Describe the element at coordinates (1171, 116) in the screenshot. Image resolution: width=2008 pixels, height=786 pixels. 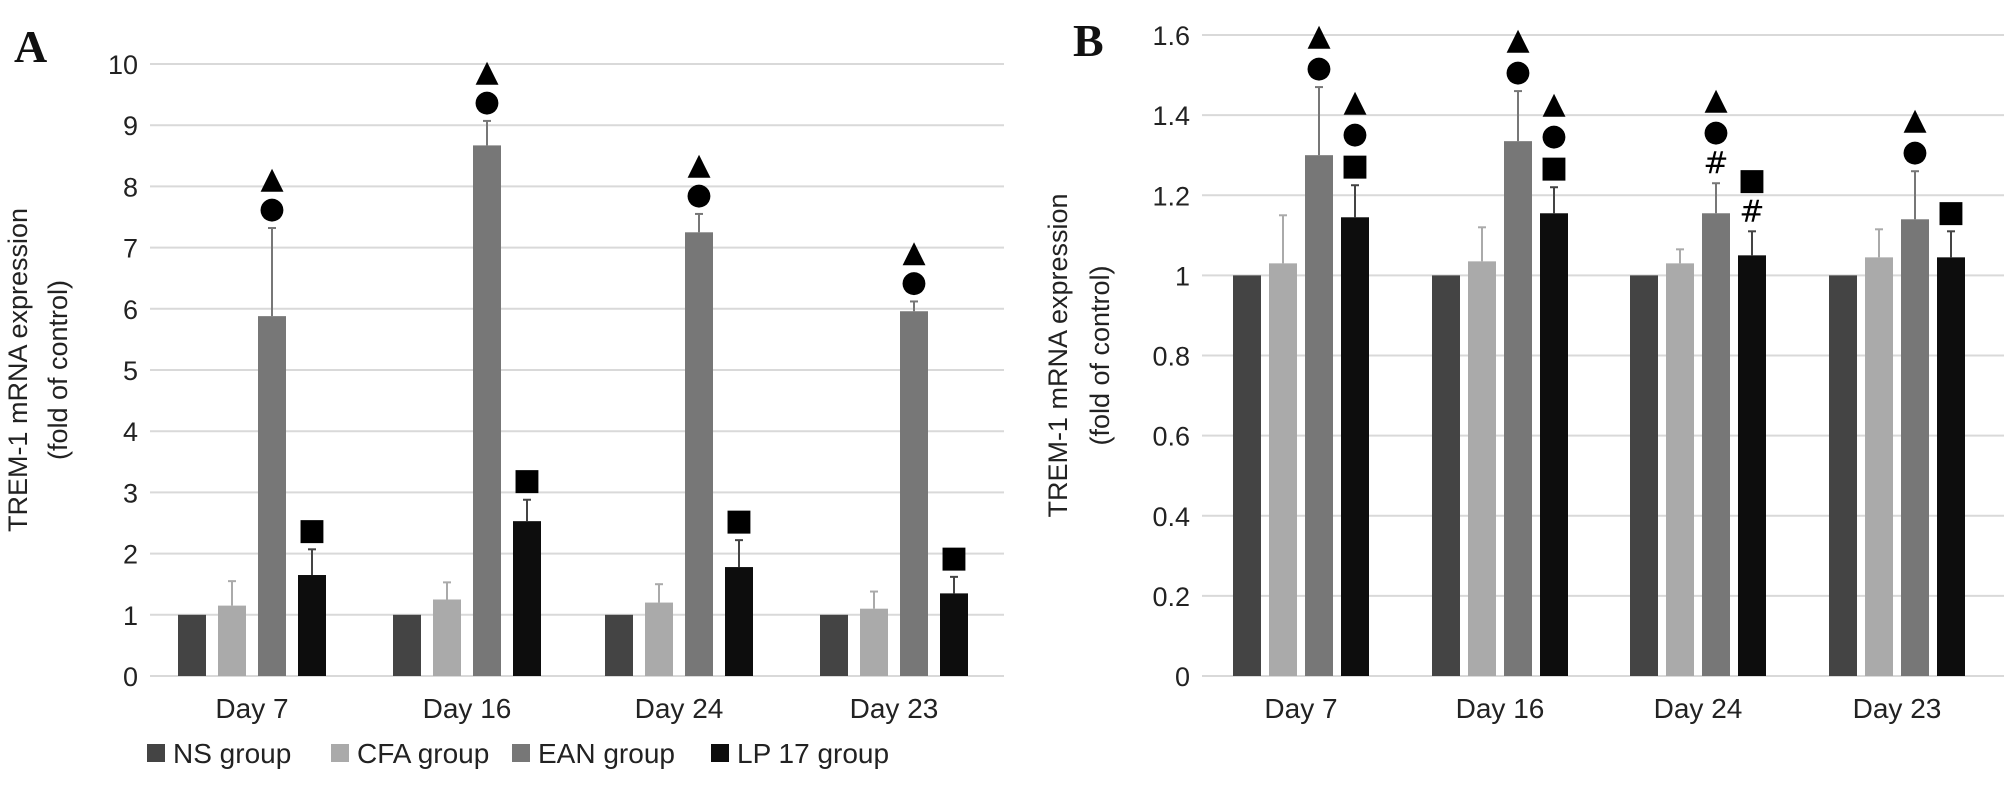
I see `y-tick-label: 1.4` at that location.